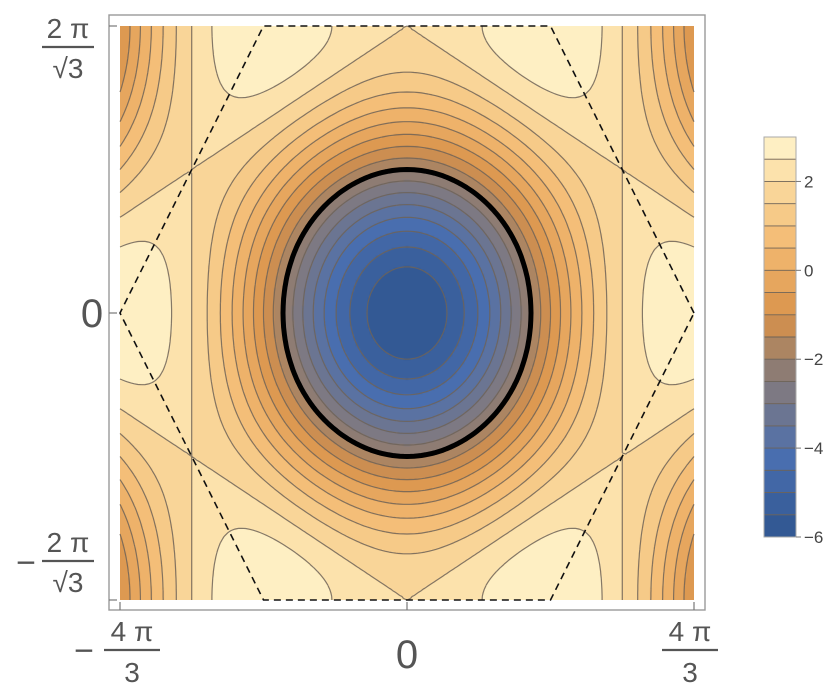  What do you see at coordinates (68, 48) in the screenshot?
I see `y-tick-label: 2 π√3` at bounding box center [68, 48].